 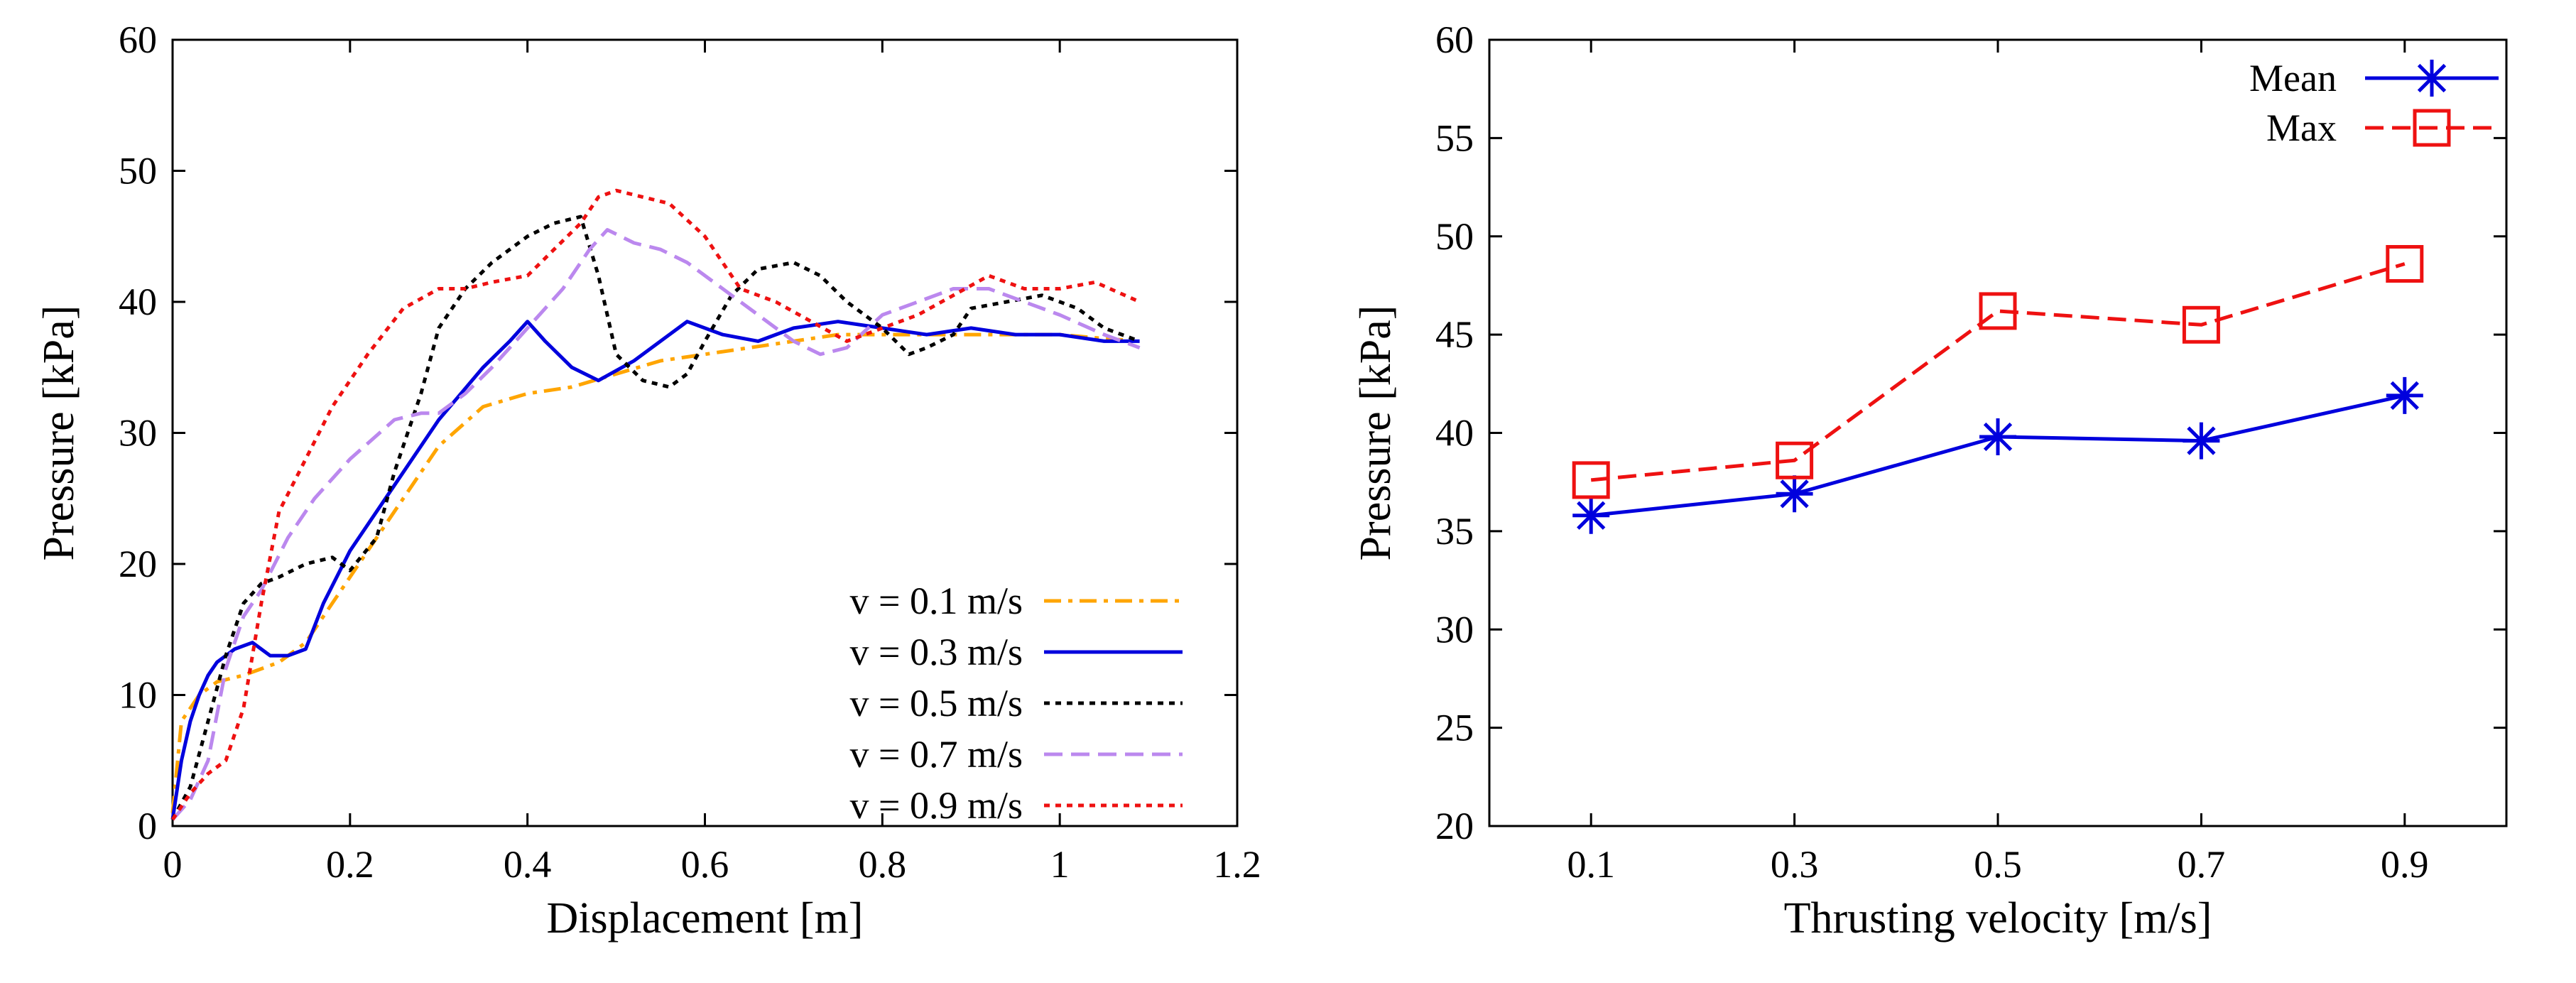 I want to click on x-tick-label: 0.3, so click(x=1795, y=865).